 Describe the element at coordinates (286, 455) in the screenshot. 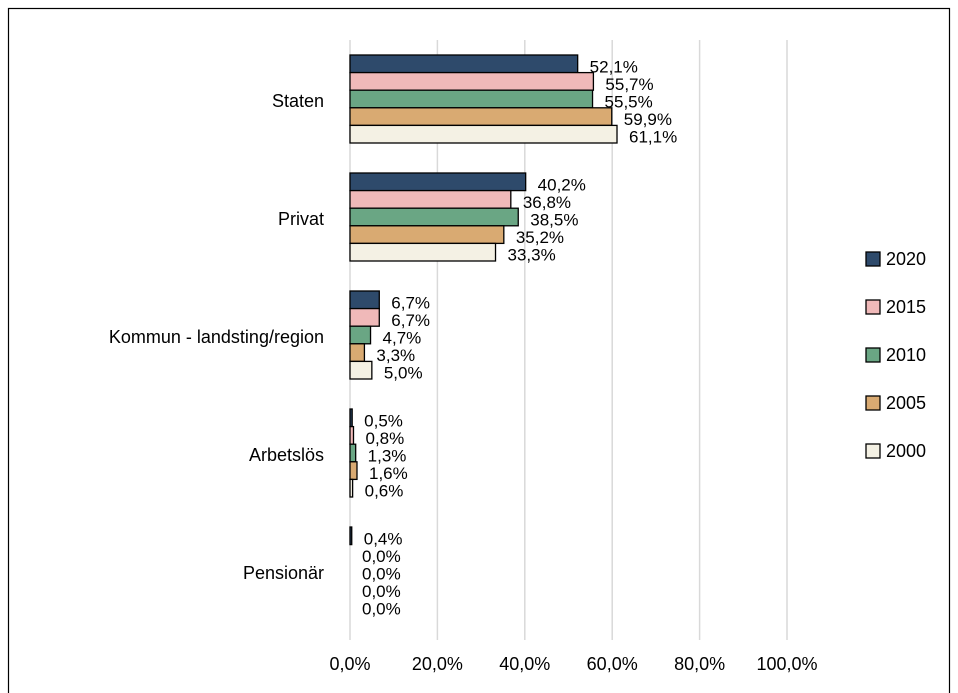

I see `y-tick-label: Arbetslös` at that location.